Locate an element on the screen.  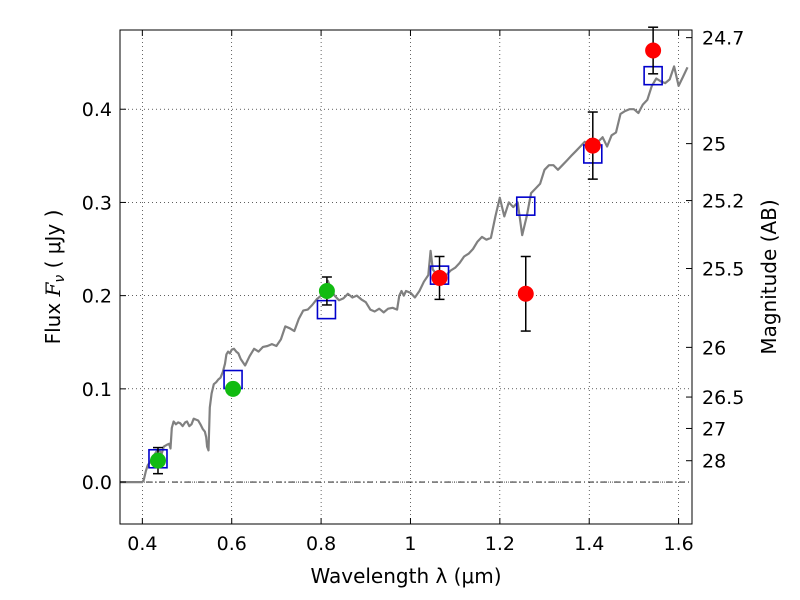
y-axis-label: Flux Fν ( μJy ) is located at coordinates (54, 277).